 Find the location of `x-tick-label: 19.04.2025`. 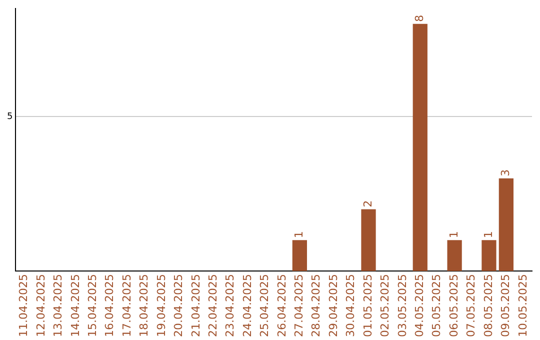

x-tick-label: 19.04.2025 is located at coordinates (161, 306).